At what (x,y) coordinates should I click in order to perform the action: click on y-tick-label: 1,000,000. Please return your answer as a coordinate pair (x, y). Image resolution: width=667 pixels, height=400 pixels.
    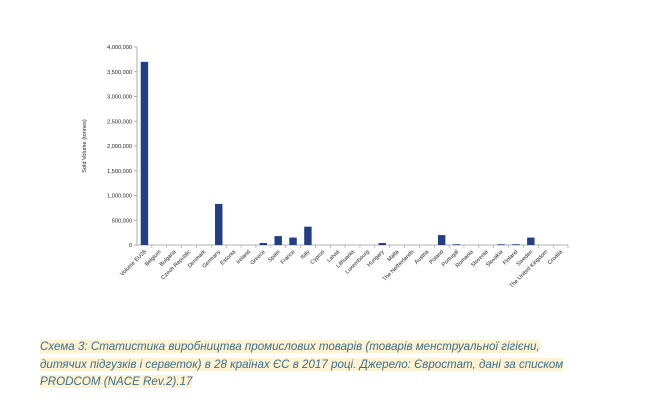
    Looking at the image, I should click on (119, 197).